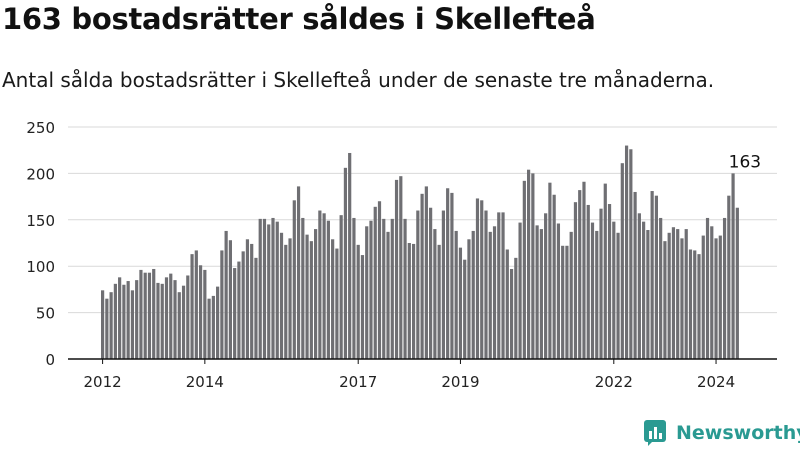 This screenshot has width=800, height=450. I want to click on y-tick-label: 50, so click(45, 314).